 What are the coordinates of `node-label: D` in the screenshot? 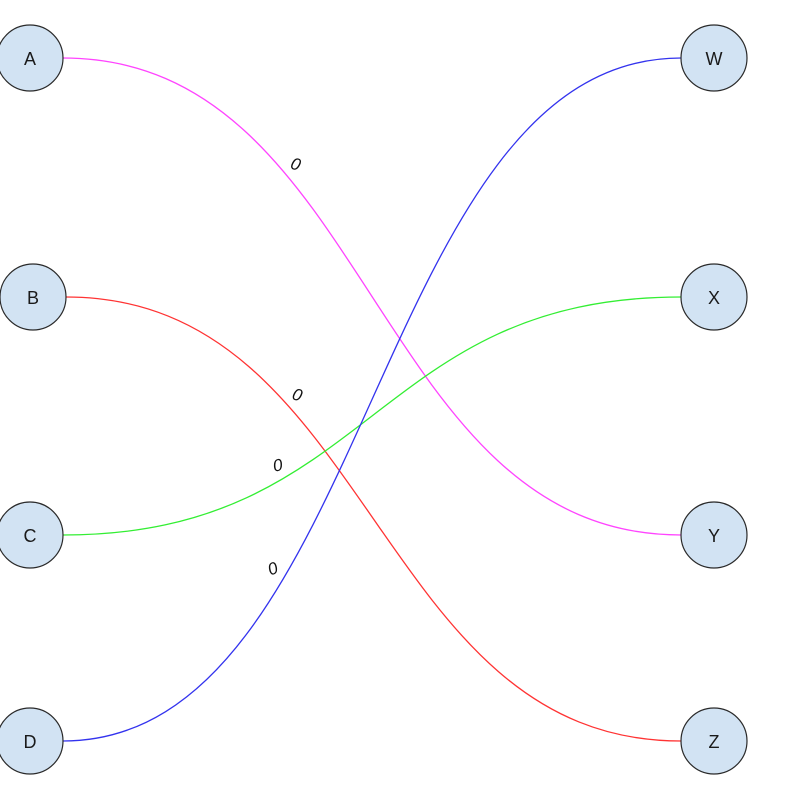 It's located at (30, 742).